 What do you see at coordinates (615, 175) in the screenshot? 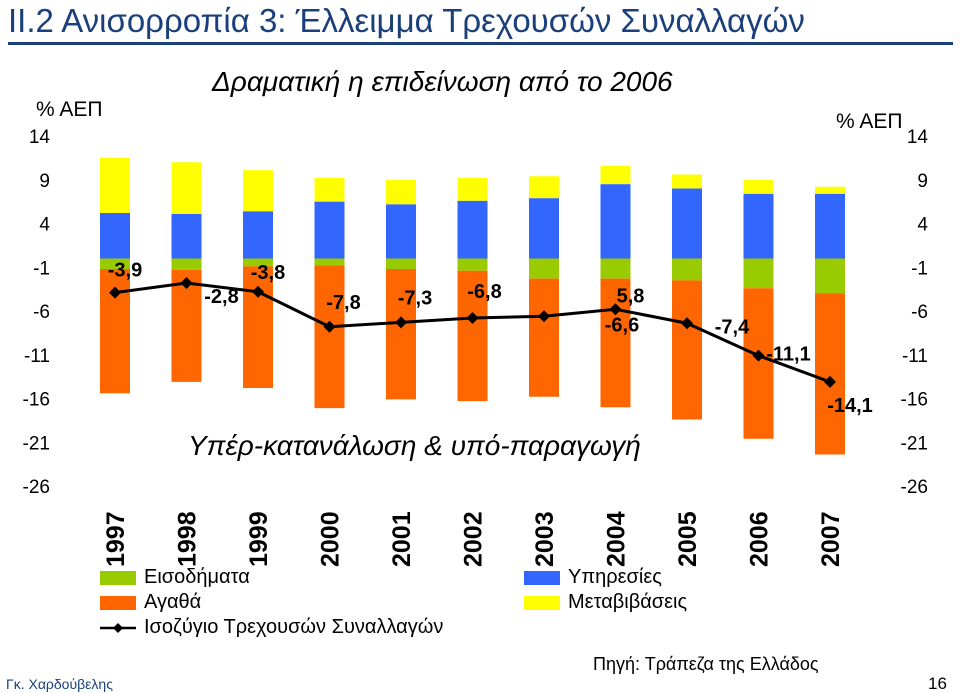
I see `bar-Μεταβιβάσεις-2004` at bounding box center [615, 175].